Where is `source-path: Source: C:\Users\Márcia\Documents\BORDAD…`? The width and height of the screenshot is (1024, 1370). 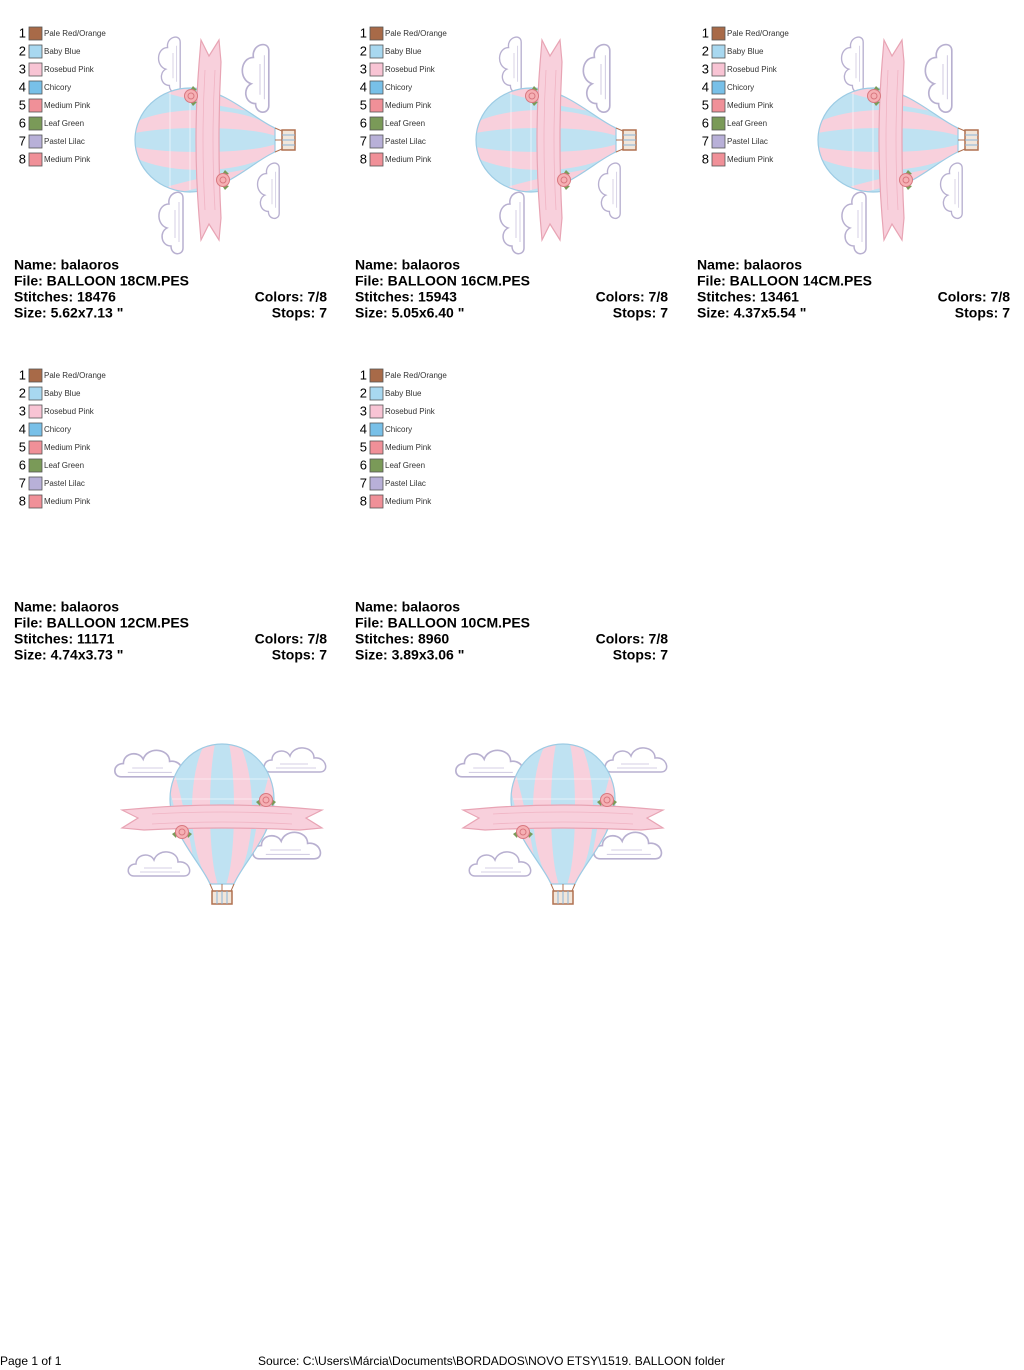
source-path: Source: C:\Users\Márcia\Documents\BORDAD… is located at coordinates (491, 1361).